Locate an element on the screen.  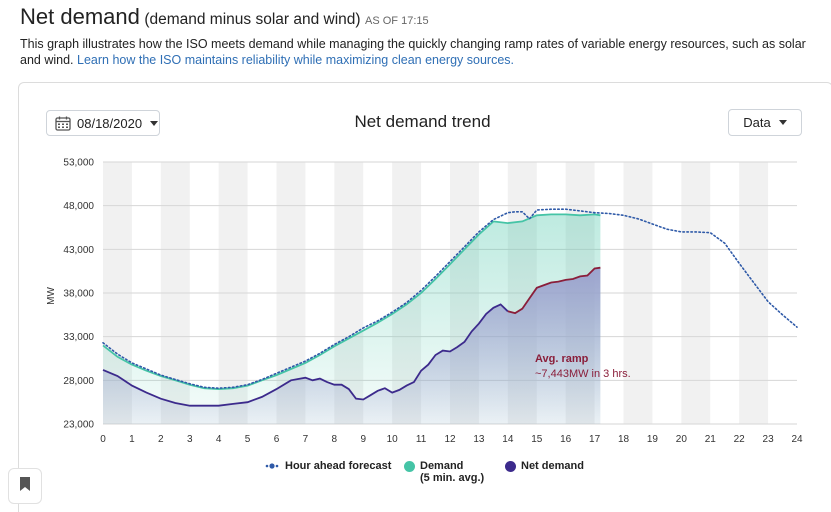
date-picker-button: 08/18/2020 is located at coordinates (103, 123).